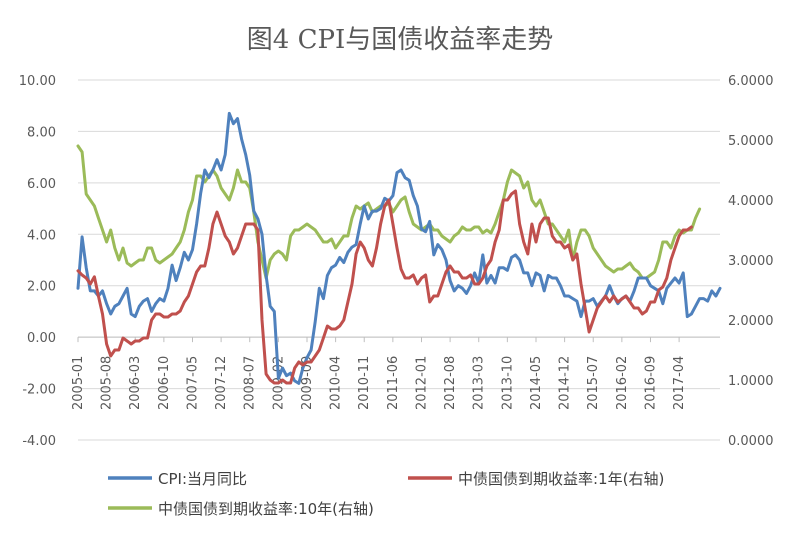 The image size is (800, 542). I want to click on x-tick-label: 2013-03, so click(479, 383).